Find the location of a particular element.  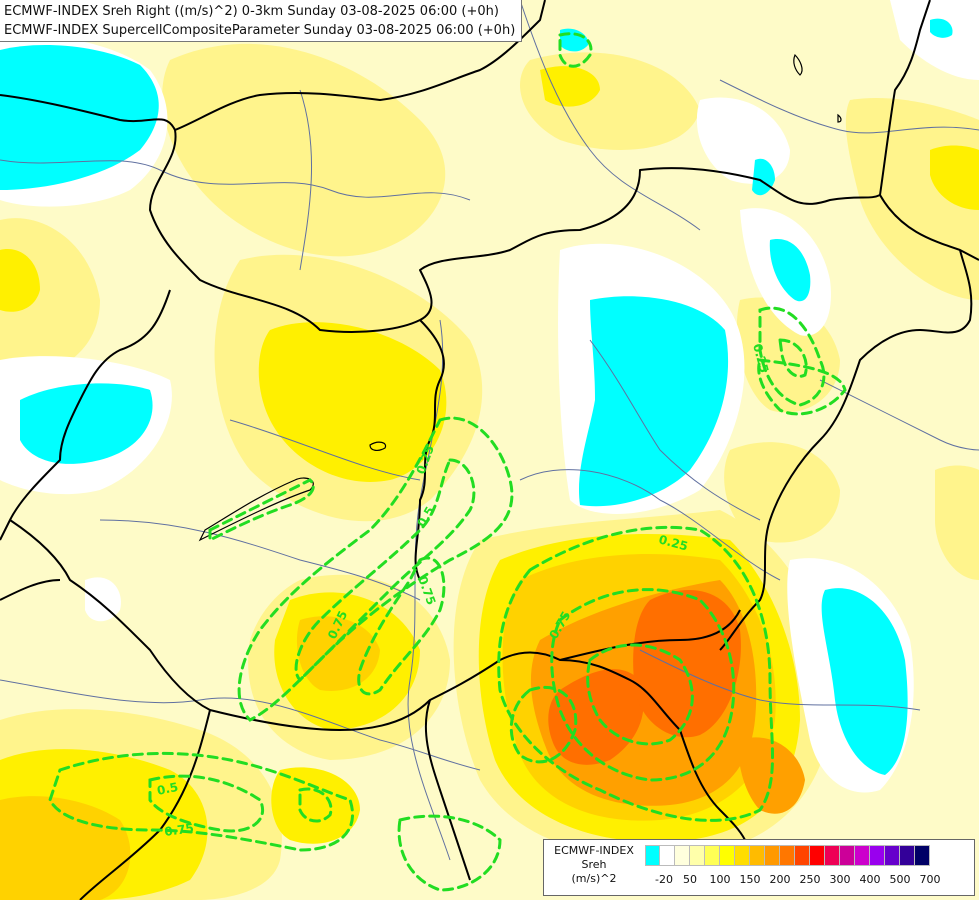

legend-ticks: -20 50 100 150 200 250 300 400 500 700 is located at coordinates (807, 880).